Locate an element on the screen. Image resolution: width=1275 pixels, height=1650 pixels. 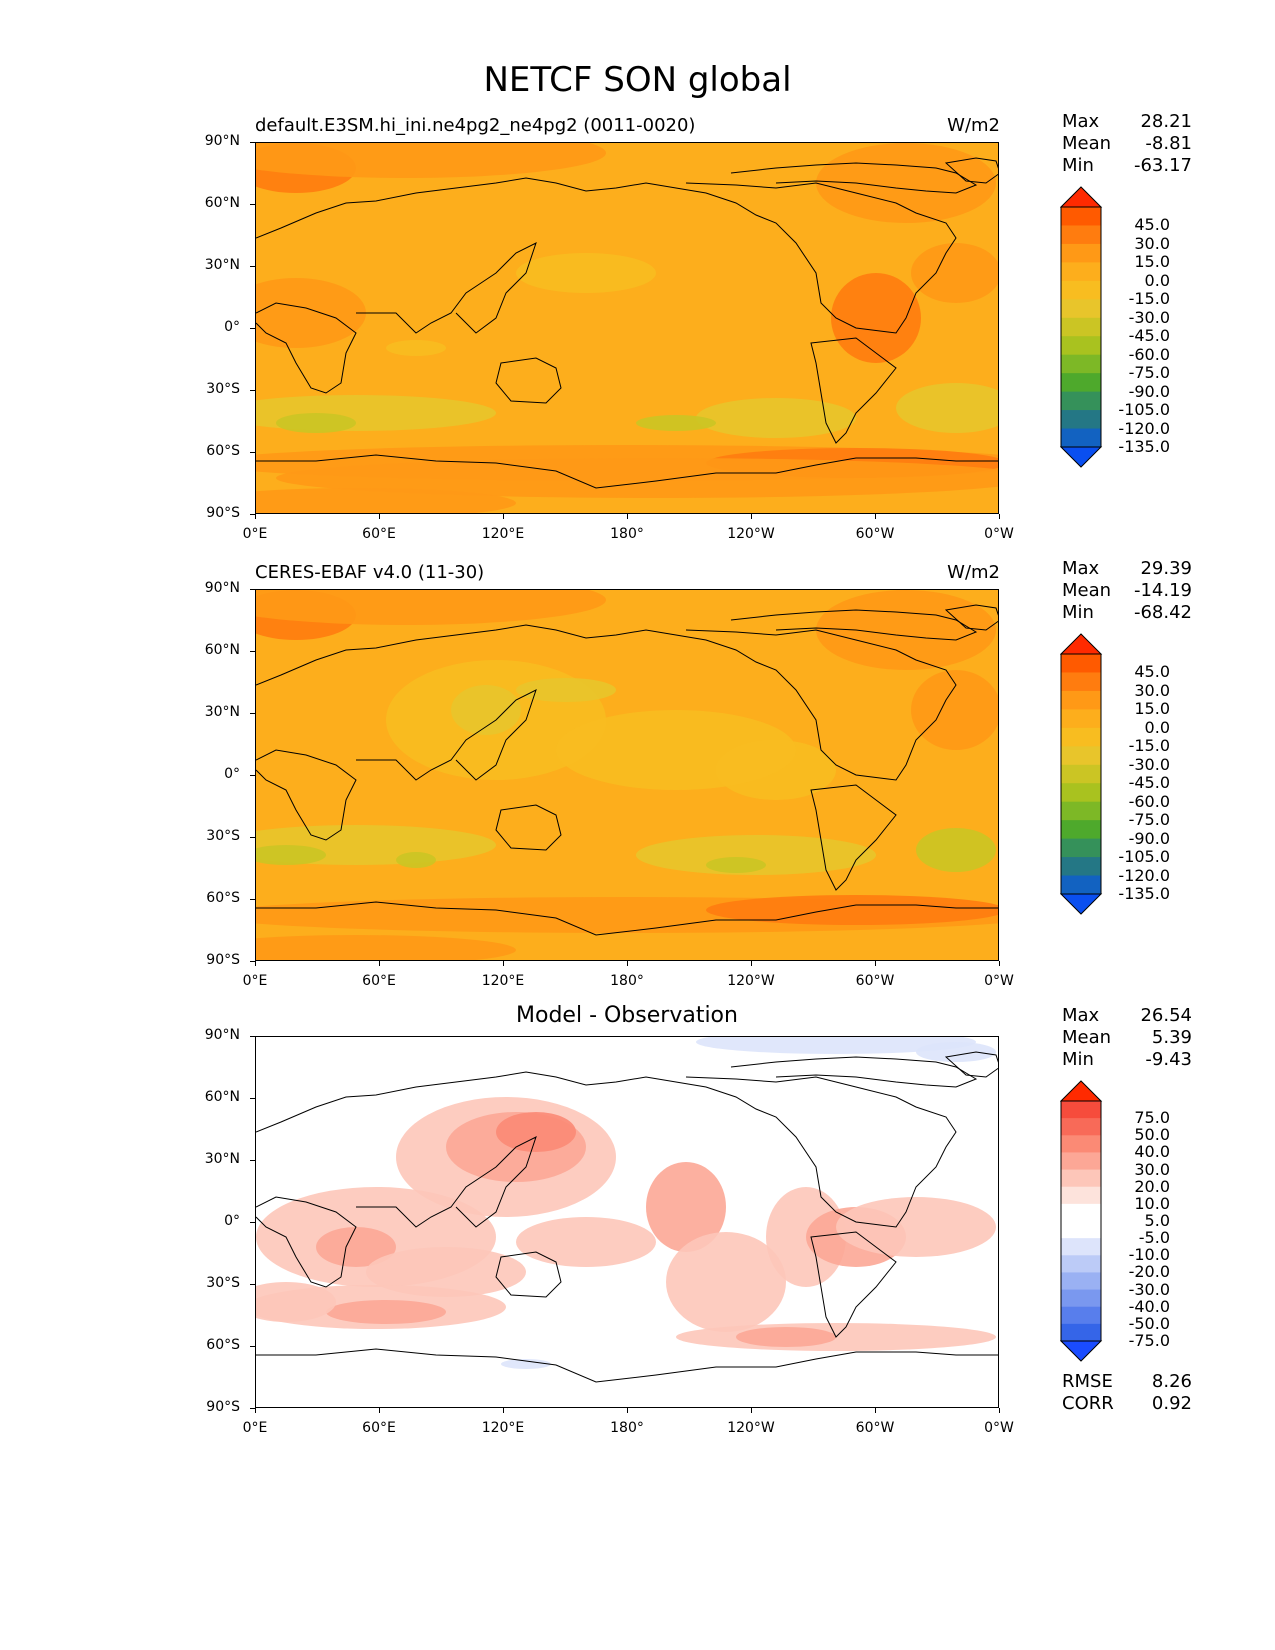
colorbar-frame is located at coordinates (1081, 774).